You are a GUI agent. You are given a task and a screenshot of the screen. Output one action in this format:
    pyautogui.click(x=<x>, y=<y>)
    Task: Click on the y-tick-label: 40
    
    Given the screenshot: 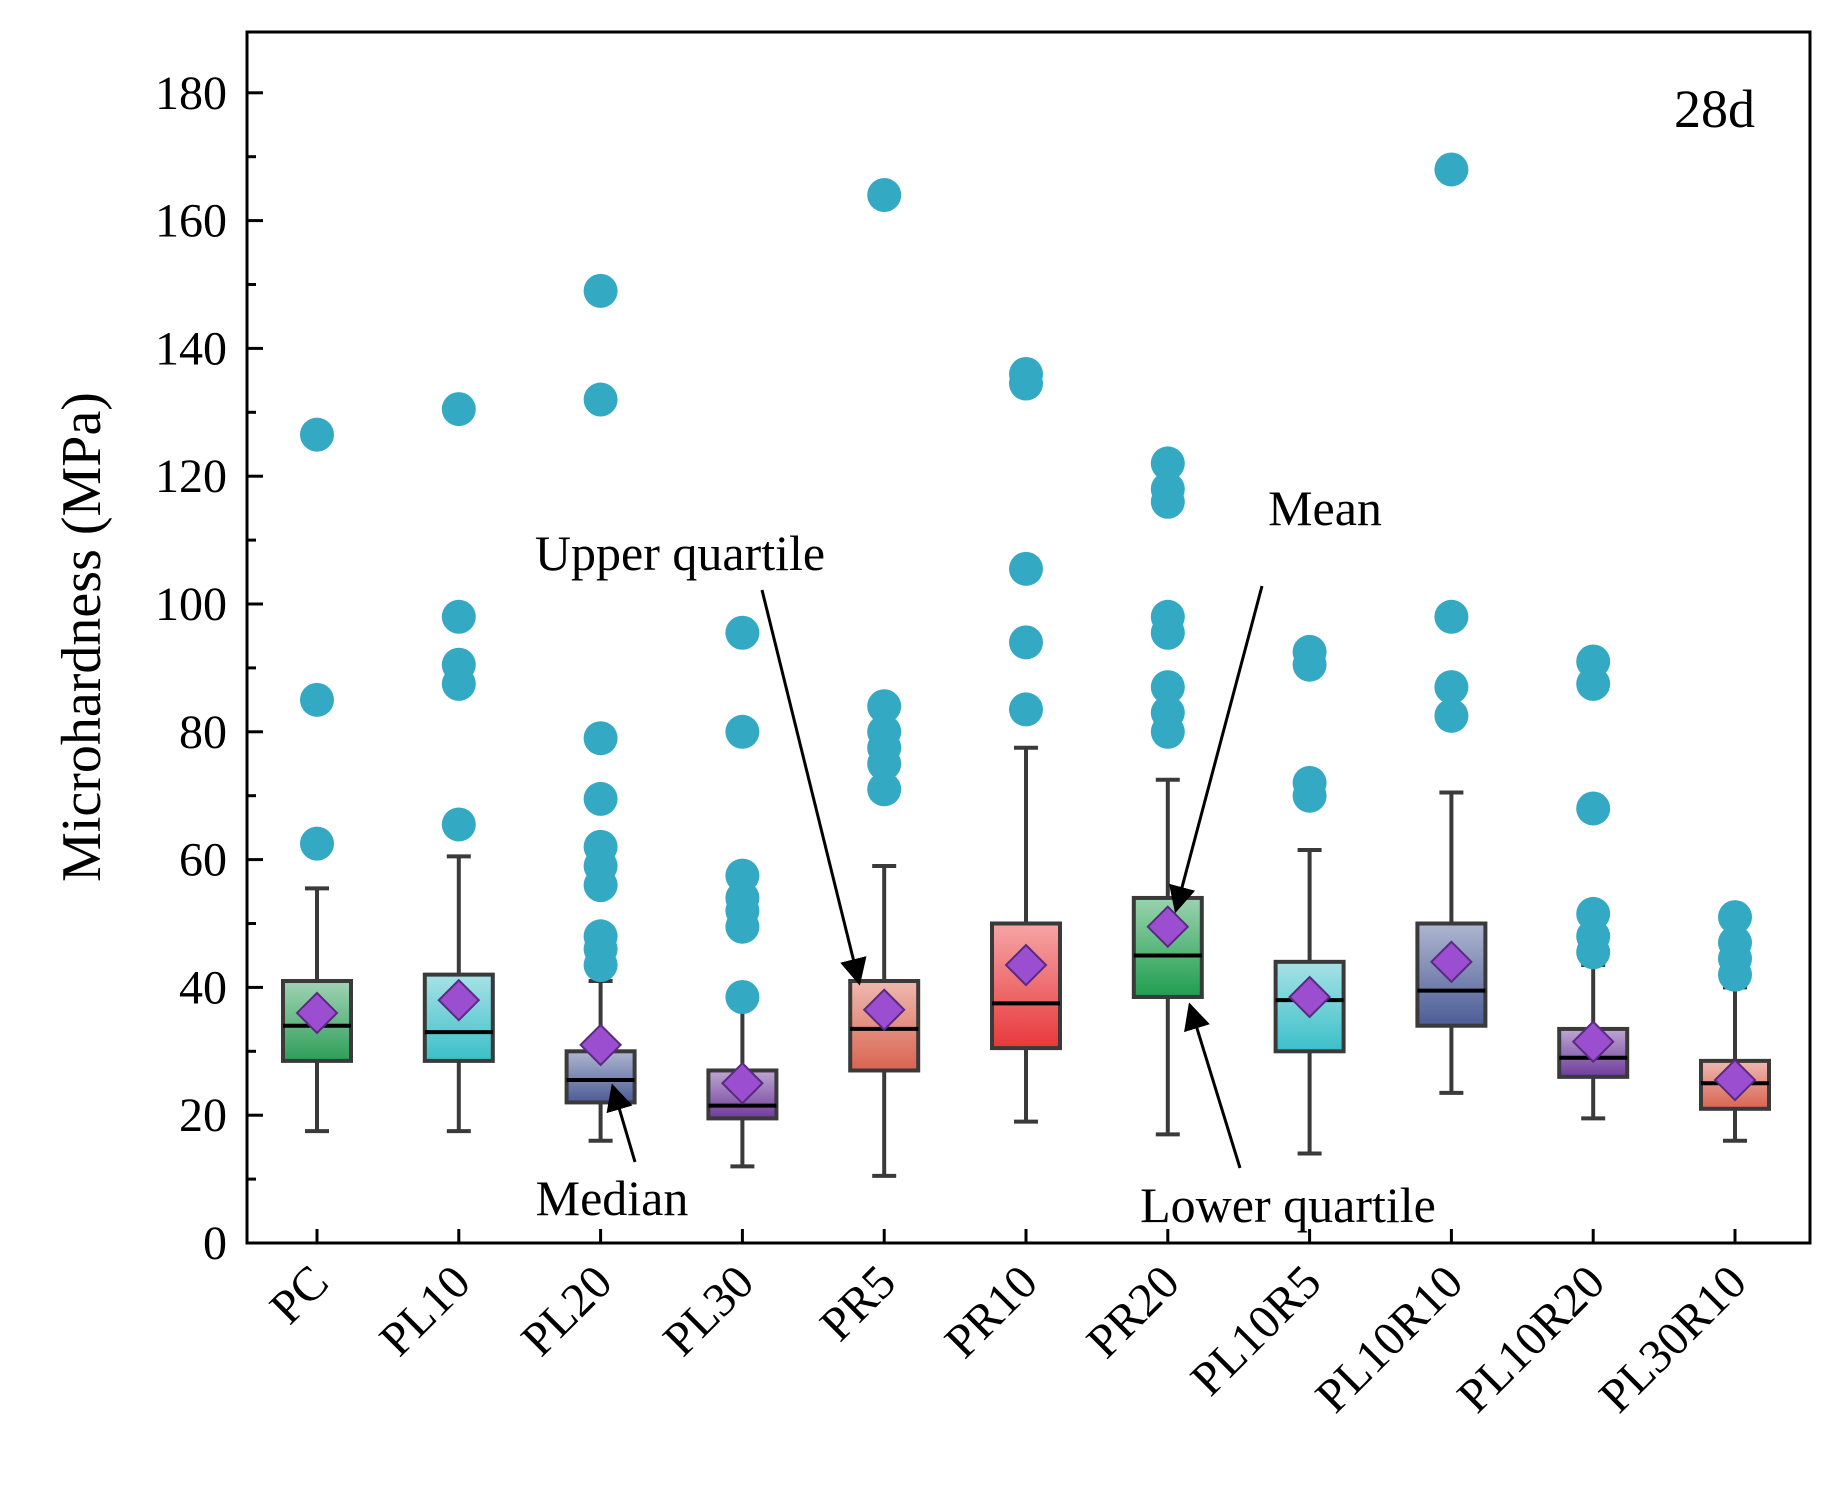 What is the action you would take?
    pyautogui.click(x=203, y=987)
    